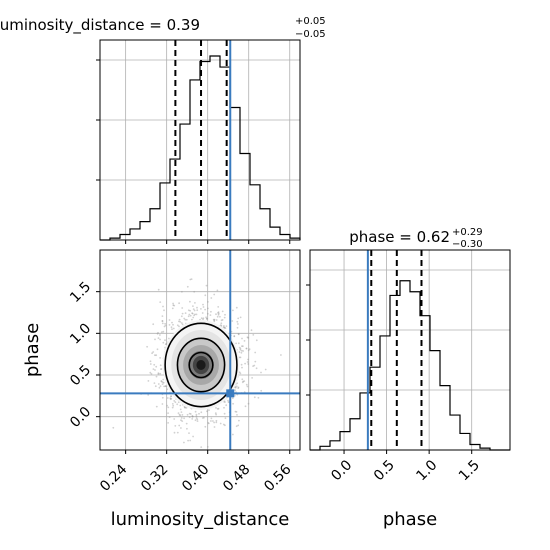 The width and height of the screenshot is (550, 550). What do you see at coordinates (396, 350) in the screenshot?
I see `hist-phase-quantiles` at bounding box center [396, 350].